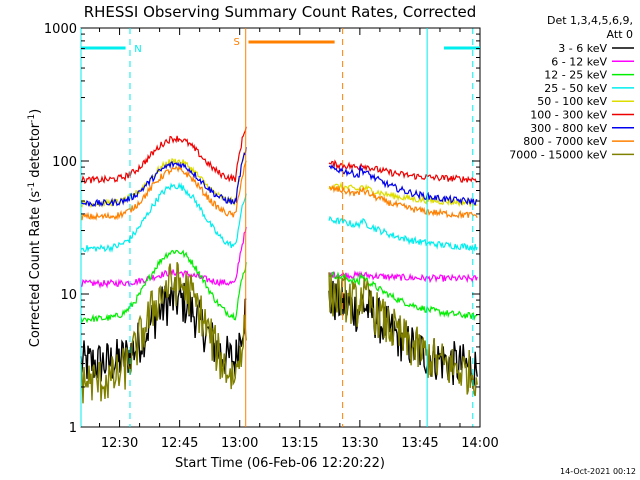 The image size is (640, 480). What do you see at coordinates (179, 443) in the screenshot?
I see `x-tick-label-2: 12:45` at bounding box center [179, 443].